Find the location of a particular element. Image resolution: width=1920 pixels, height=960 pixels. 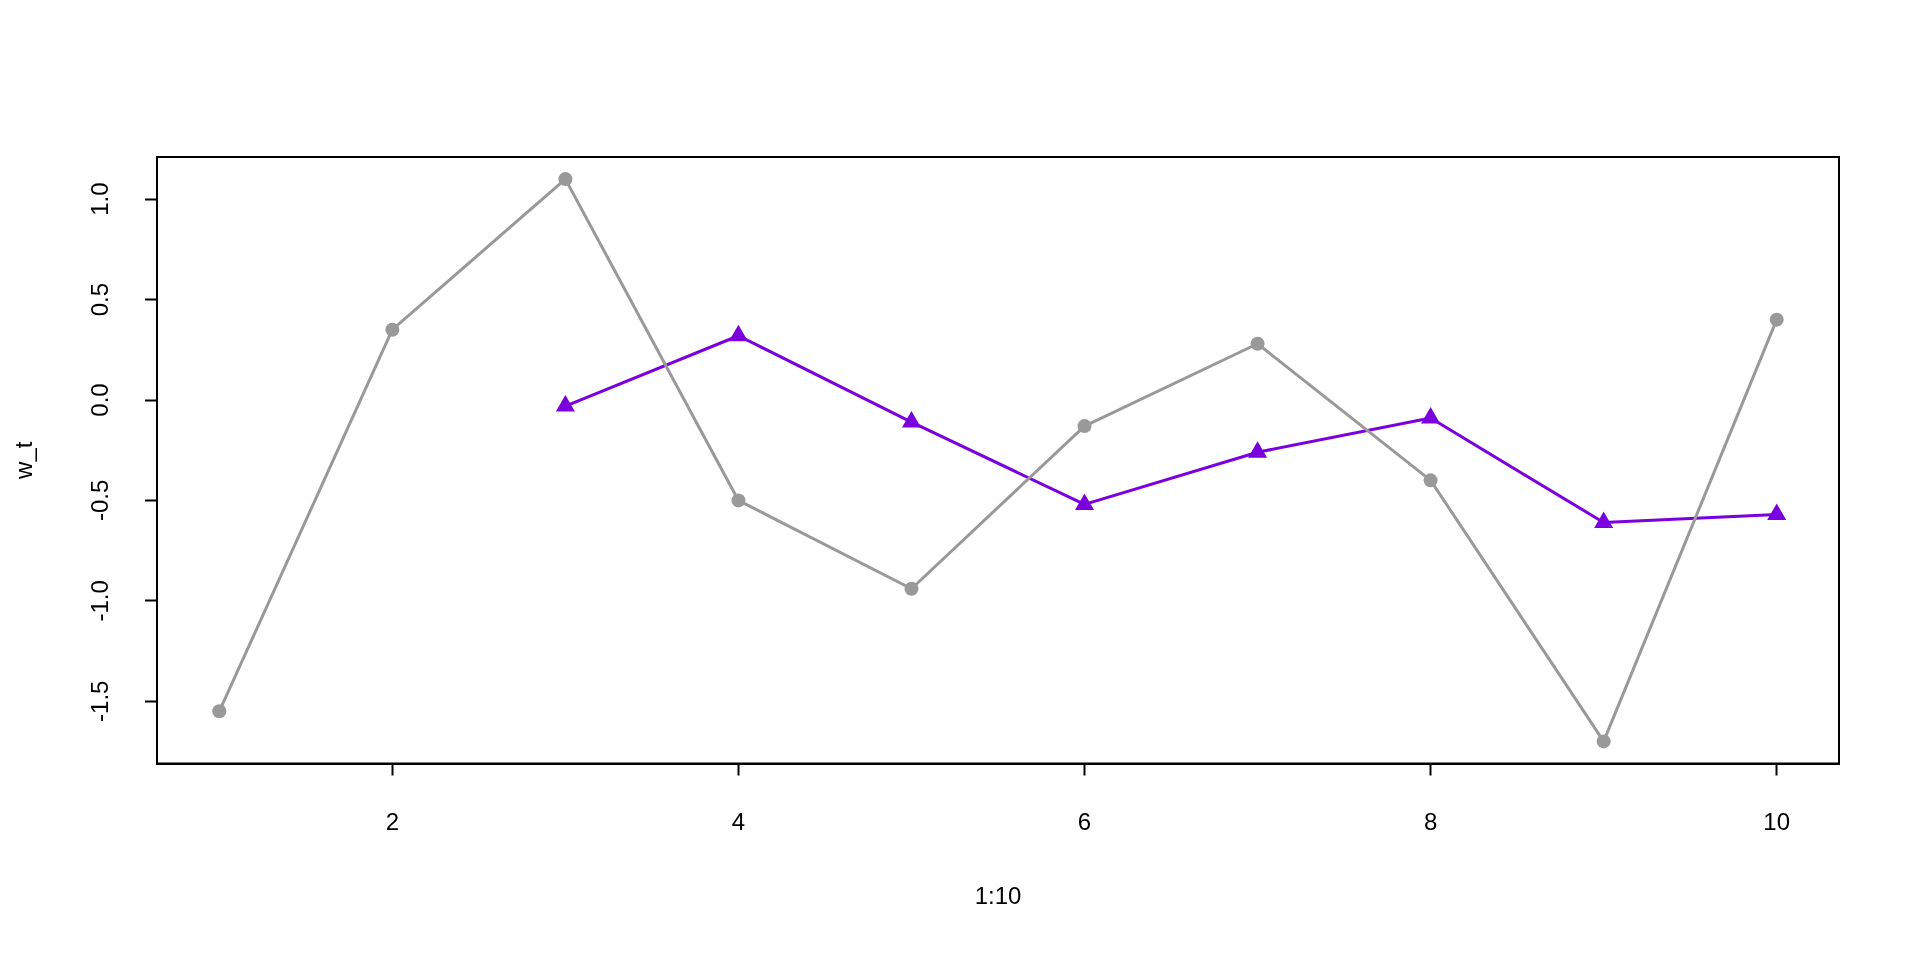

y-tick-label: 0.0 is located at coordinates (99, 400).